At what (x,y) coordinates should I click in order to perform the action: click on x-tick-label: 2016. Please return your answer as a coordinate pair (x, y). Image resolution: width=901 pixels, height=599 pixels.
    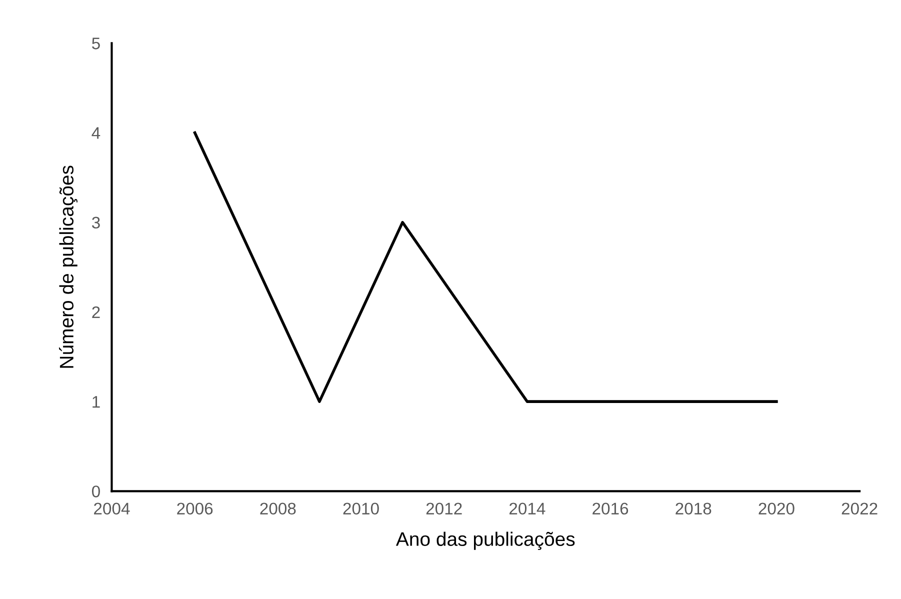
    Looking at the image, I should click on (610, 508).